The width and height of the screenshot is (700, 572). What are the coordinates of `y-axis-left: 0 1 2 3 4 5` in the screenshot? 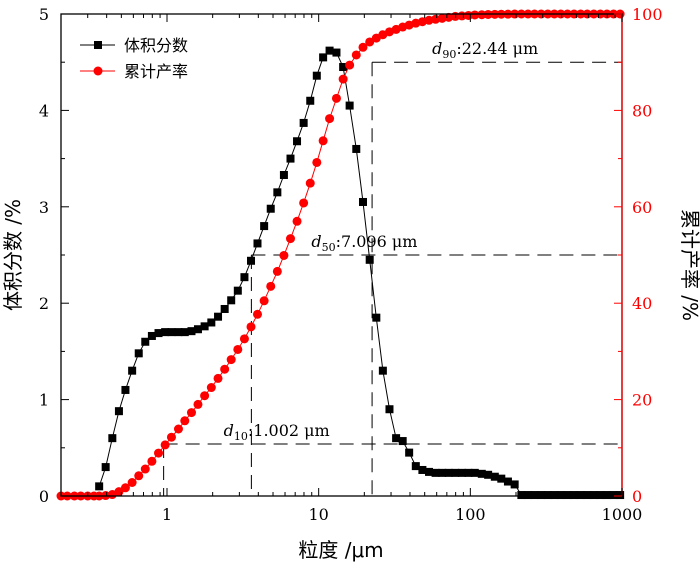 It's located at (54, 255).